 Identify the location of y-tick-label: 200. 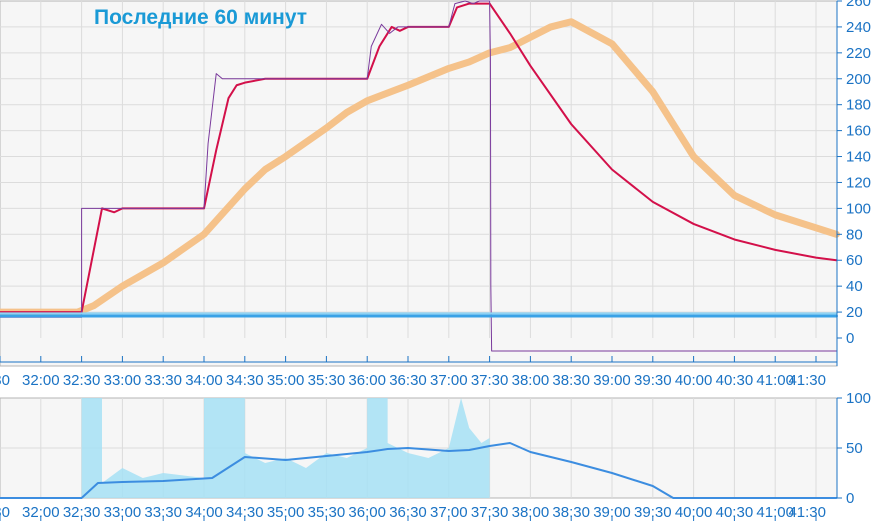
(858, 79).